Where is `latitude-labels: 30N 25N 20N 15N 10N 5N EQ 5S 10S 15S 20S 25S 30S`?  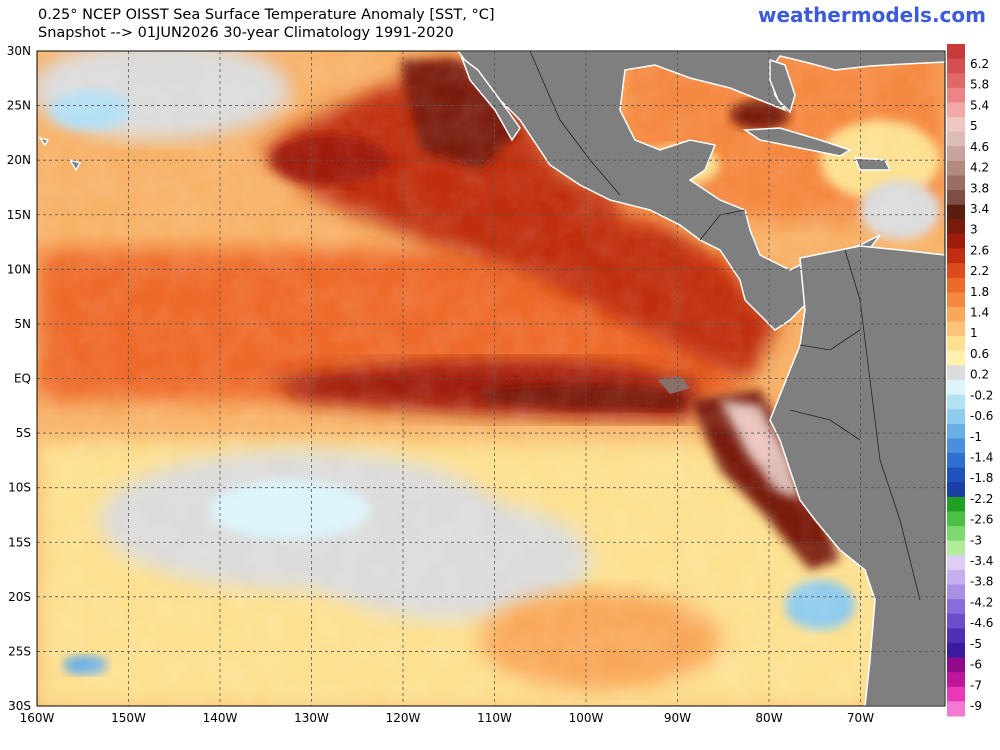 latitude-labels: 30N 25N 20N 15N 10N 5N EQ 5S 10S 15S 20S 25S 30S is located at coordinates (19, 378).